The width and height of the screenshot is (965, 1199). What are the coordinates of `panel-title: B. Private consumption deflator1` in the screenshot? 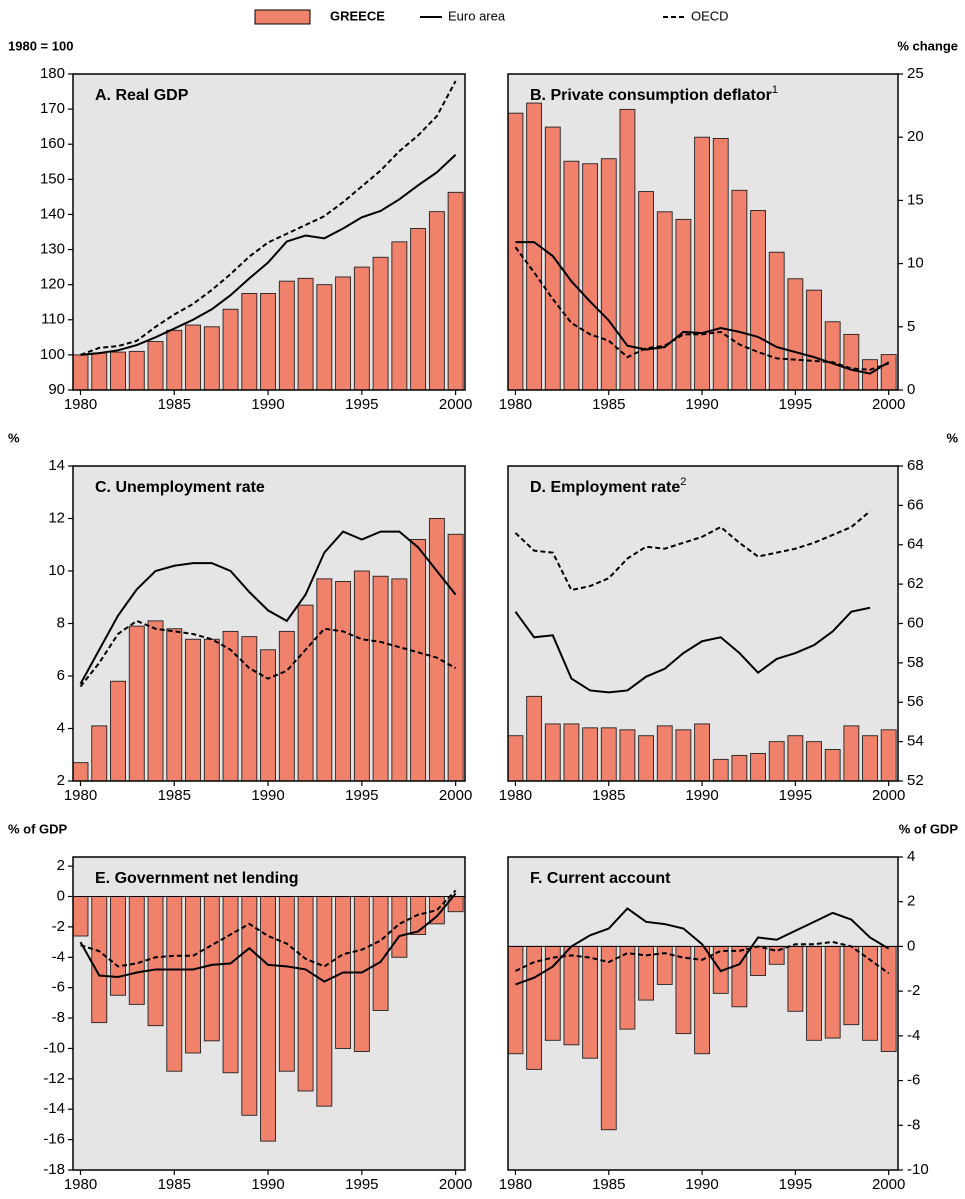 It's located at (654, 94).